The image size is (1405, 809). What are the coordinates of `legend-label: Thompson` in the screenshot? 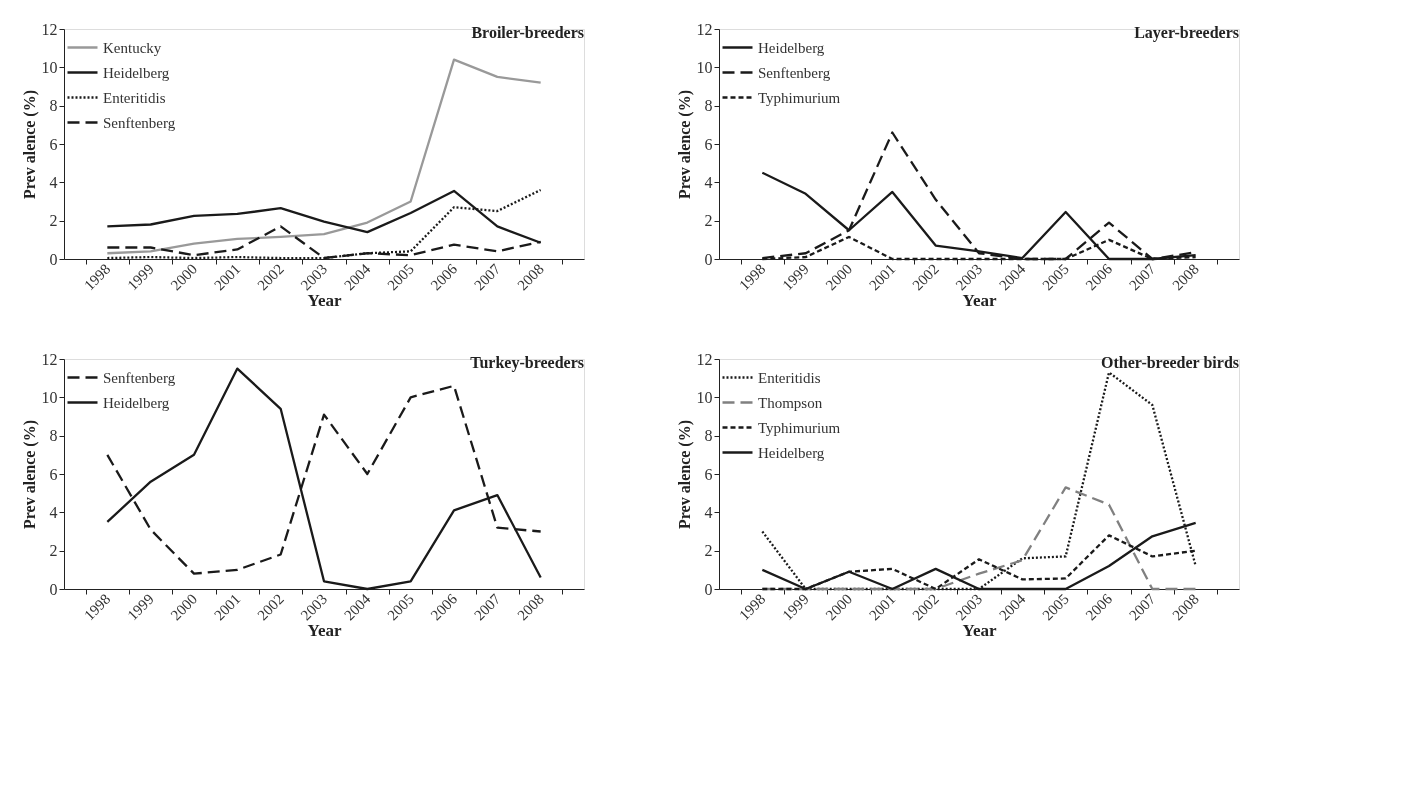 It's located at (790, 402).